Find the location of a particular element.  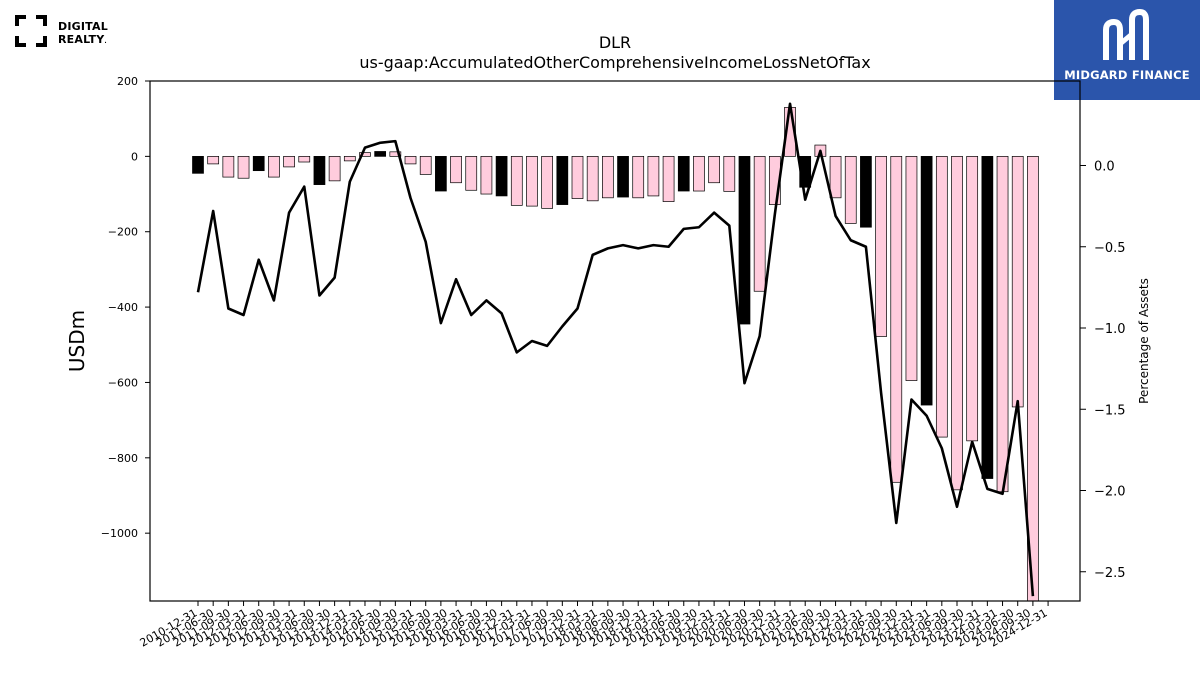

y-tick-label: 200 is located at coordinates (127, 81).